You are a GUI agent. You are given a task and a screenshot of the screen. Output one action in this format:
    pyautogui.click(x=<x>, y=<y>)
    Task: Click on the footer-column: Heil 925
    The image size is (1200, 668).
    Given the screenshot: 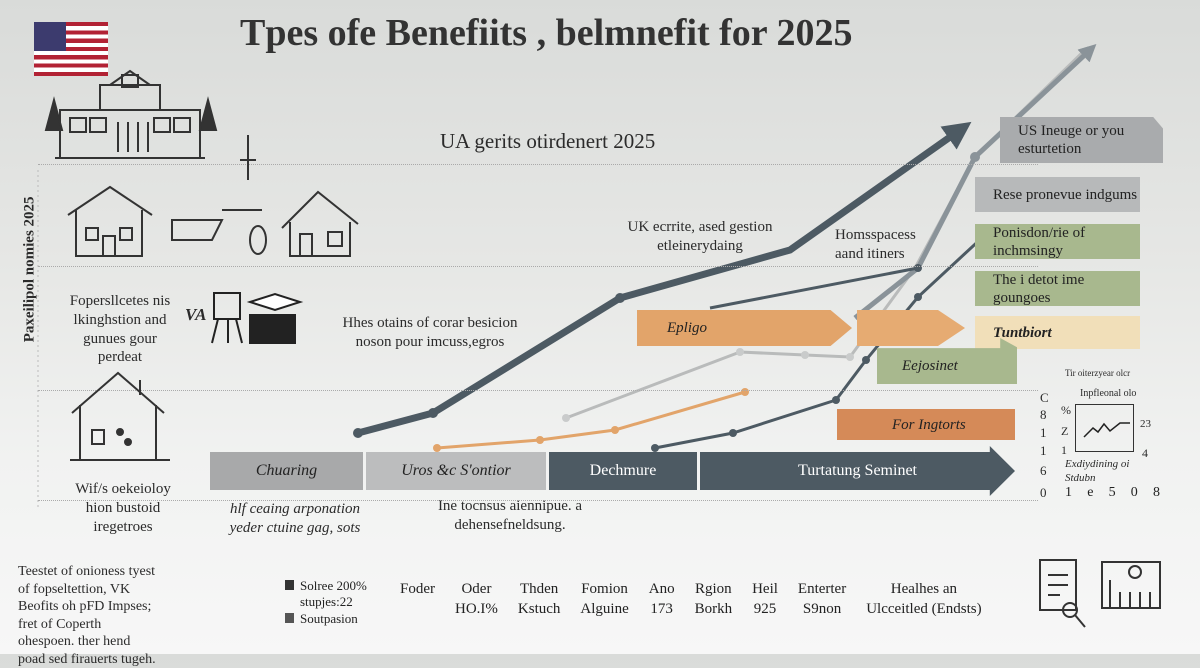 What is the action you would take?
    pyautogui.click(x=765, y=599)
    